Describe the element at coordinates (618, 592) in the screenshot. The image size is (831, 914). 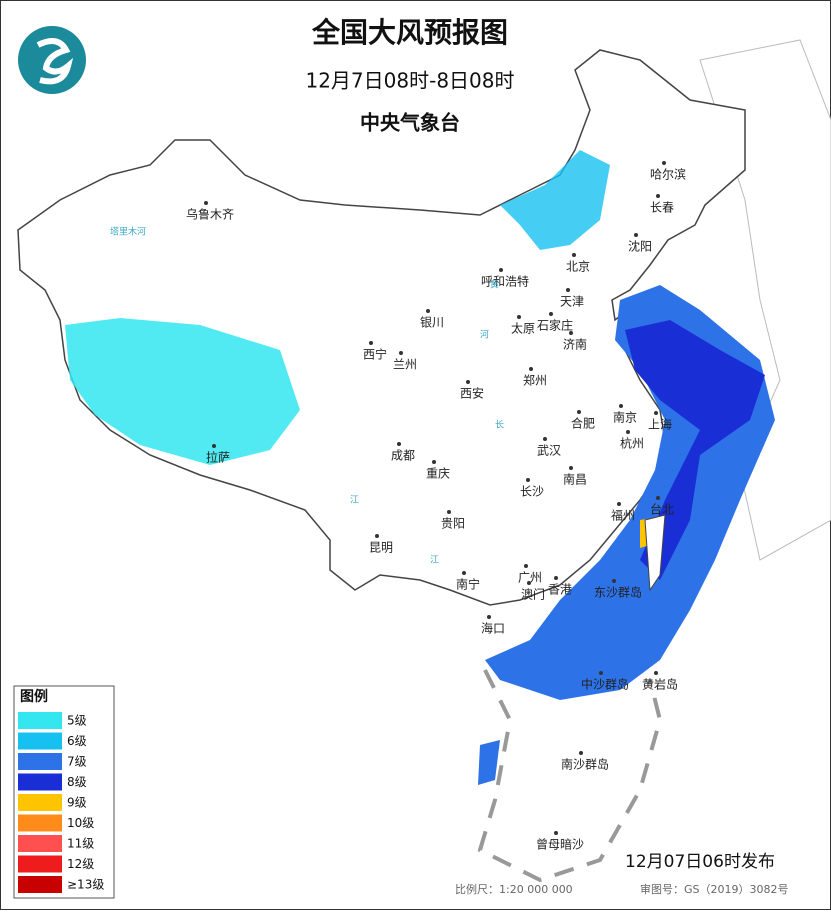
I see `city-label: 东沙群岛` at that location.